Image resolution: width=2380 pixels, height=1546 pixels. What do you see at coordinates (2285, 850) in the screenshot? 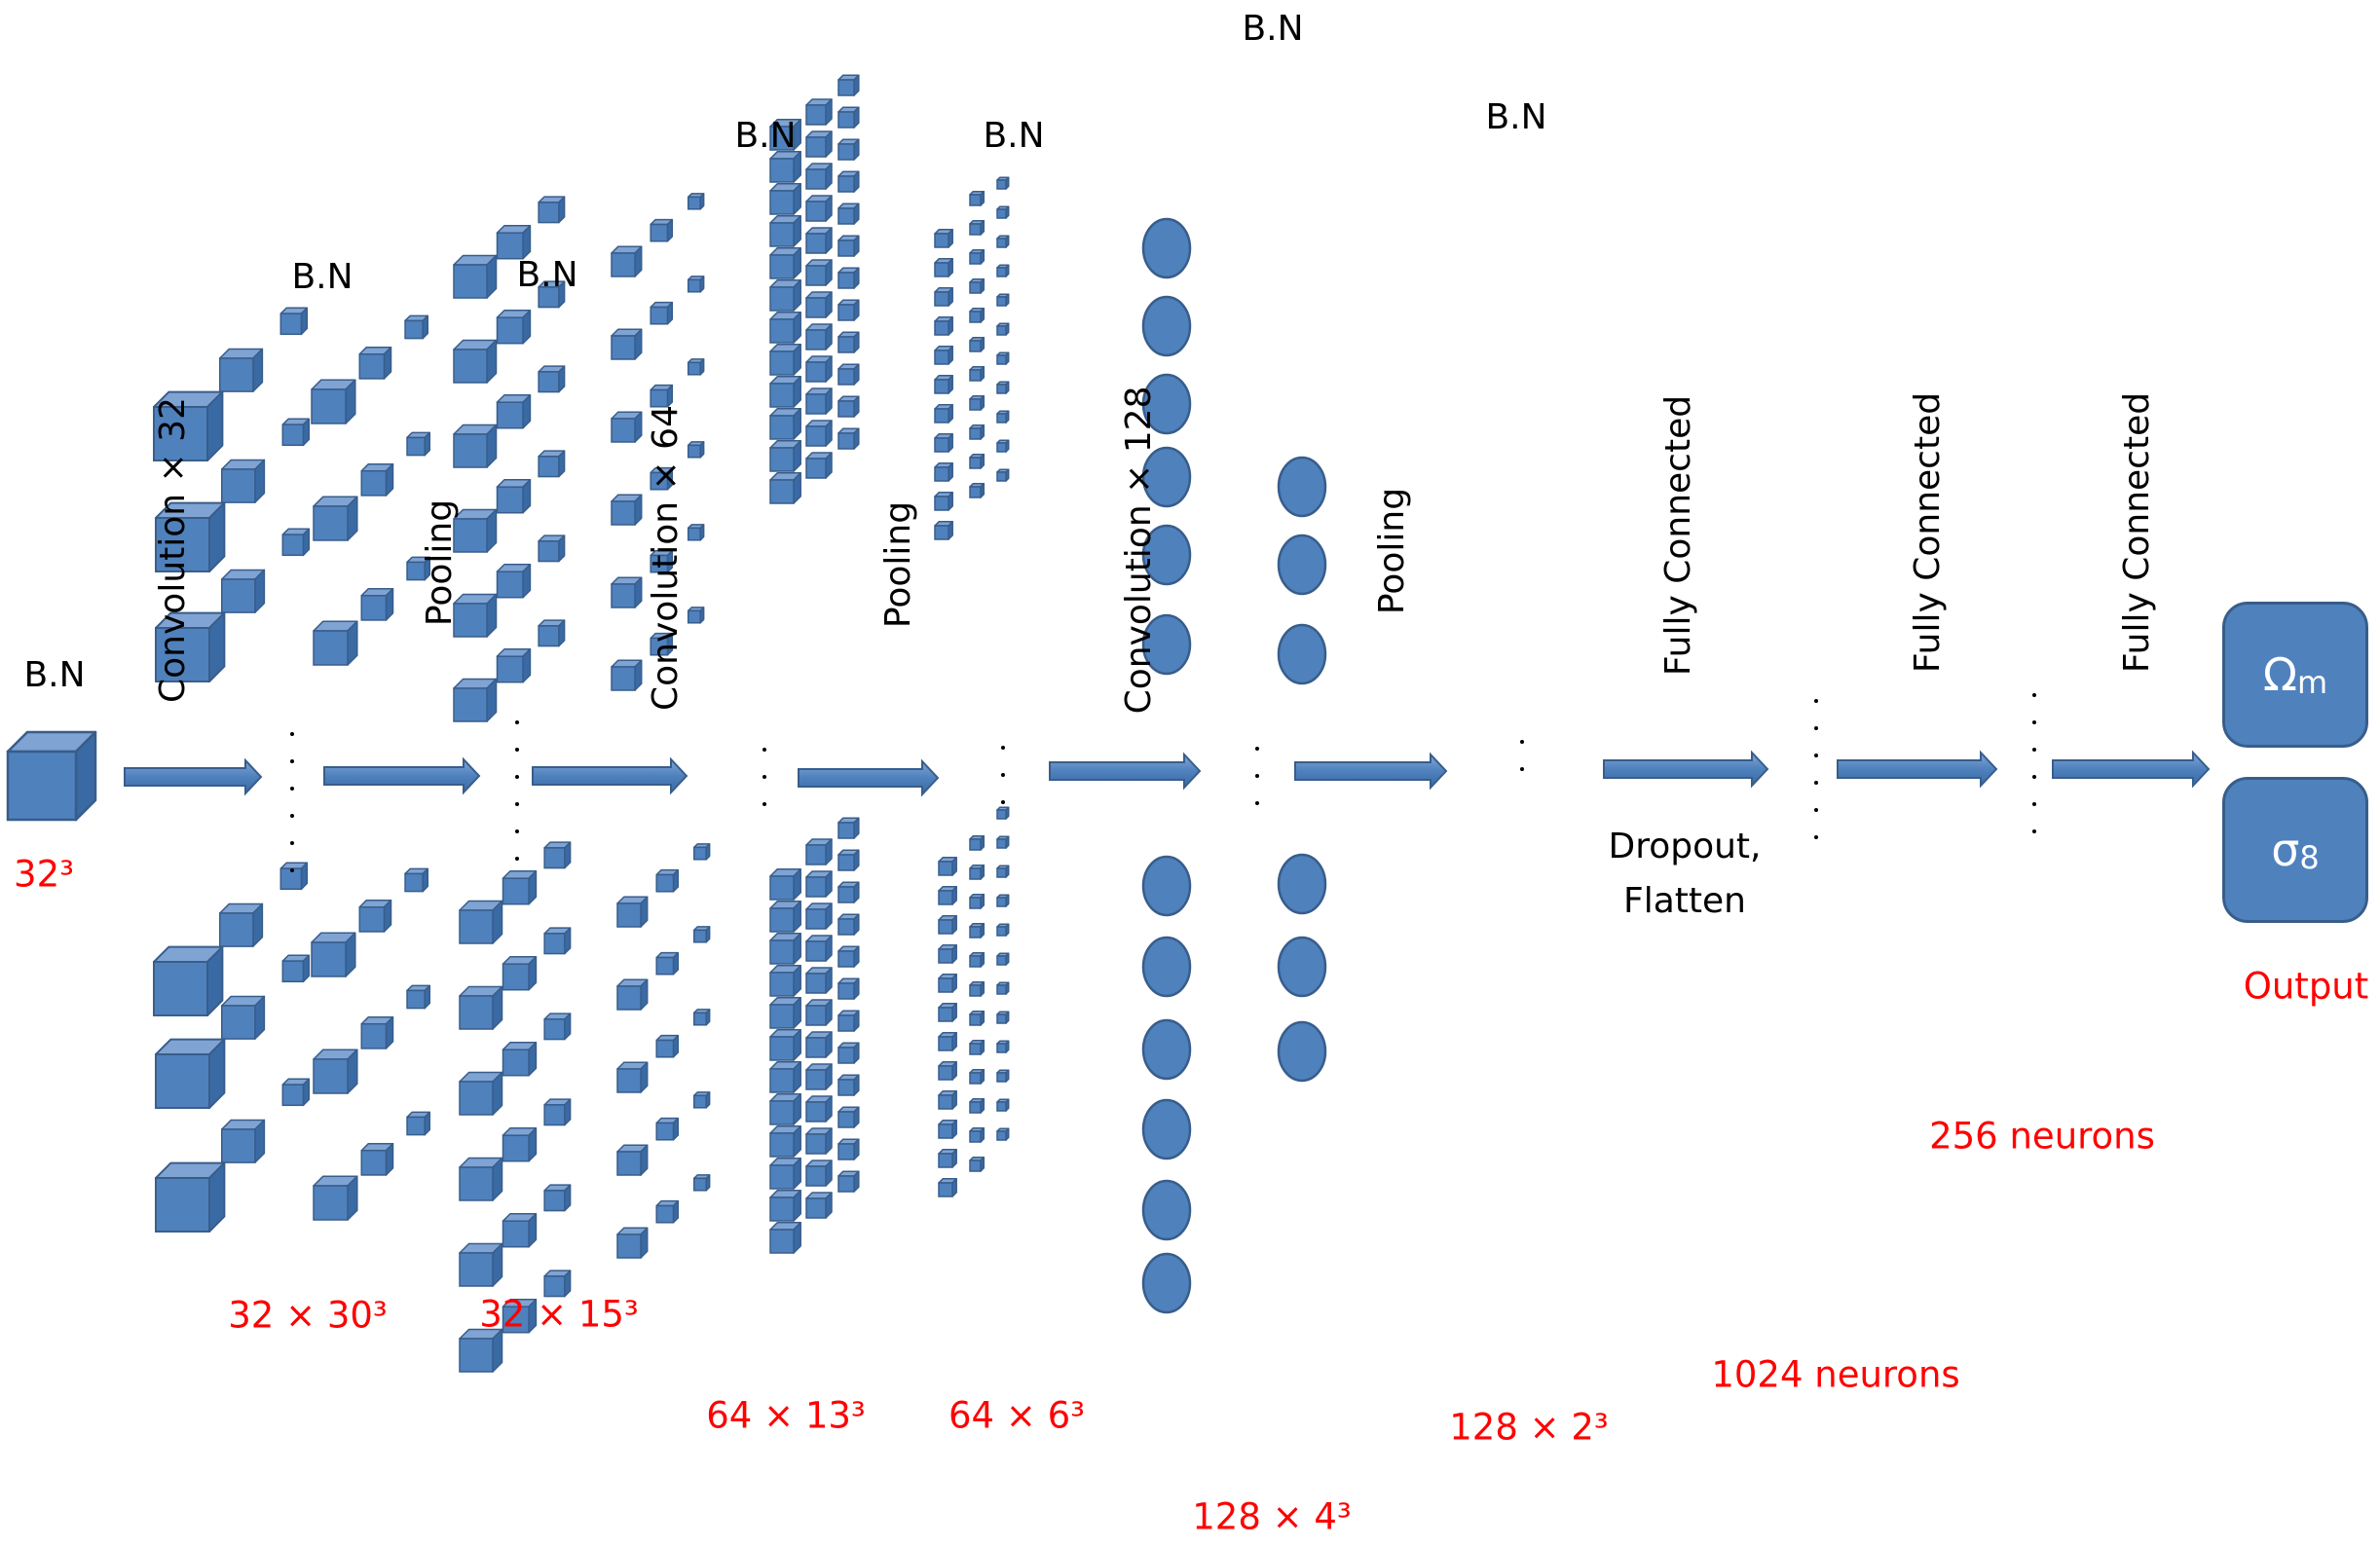
I see `sigma-symbol: σ` at bounding box center [2285, 850].